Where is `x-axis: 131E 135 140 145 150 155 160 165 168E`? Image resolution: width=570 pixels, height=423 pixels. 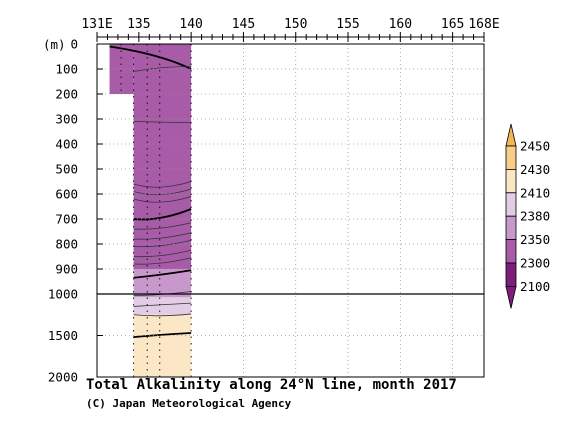 x-axis: 131E 135 140 145 150 155 160 165 168E is located at coordinates (290, 29).